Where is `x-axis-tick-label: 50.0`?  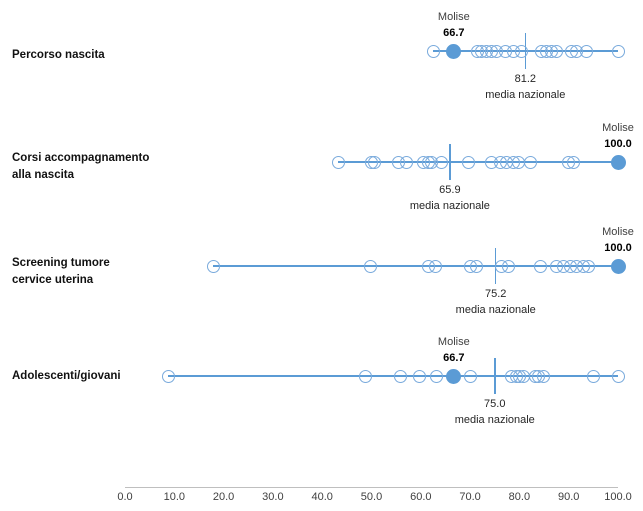
x-axis-tick-label: 50.0 is located at coordinates (371, 497).